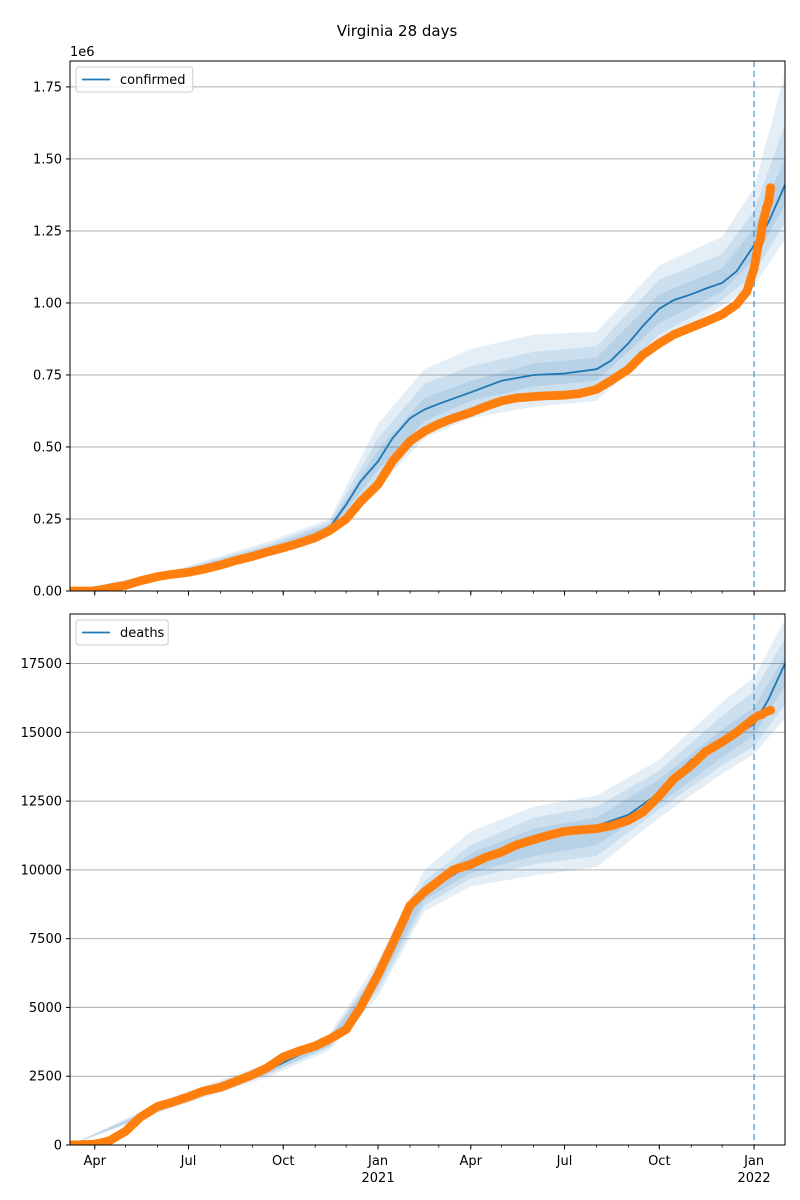 The height and width of the screenshot is (1200, 800). What do you see at coordinates (47, 159) in the screenshot?
I see `y-tick-label: 1.50` at bounding box center [47, 159].